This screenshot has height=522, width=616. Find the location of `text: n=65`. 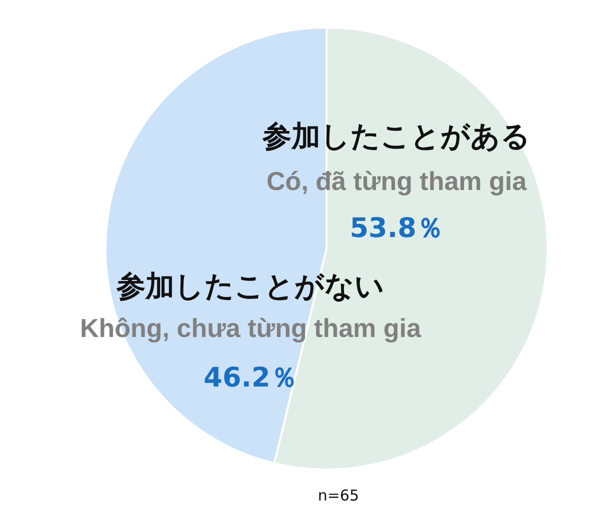

text: n=65 is located at coordinates (339, 495).